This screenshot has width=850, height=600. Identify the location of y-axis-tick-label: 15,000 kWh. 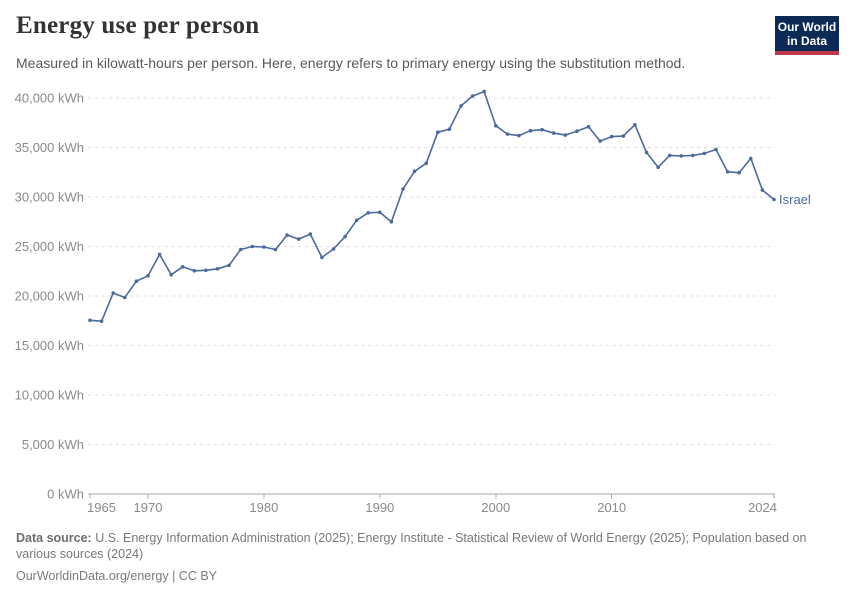
(49, 345).